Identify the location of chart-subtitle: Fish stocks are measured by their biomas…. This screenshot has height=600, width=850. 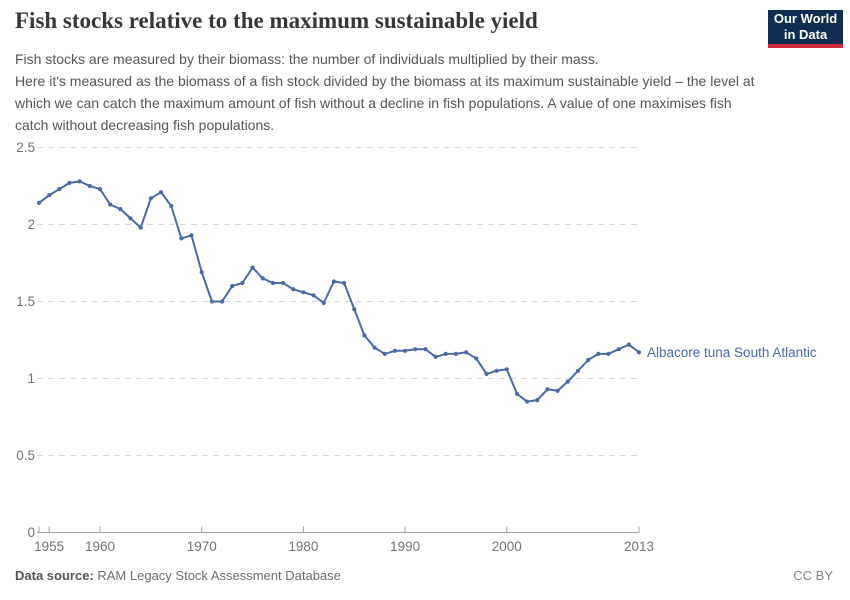
(388, 92).